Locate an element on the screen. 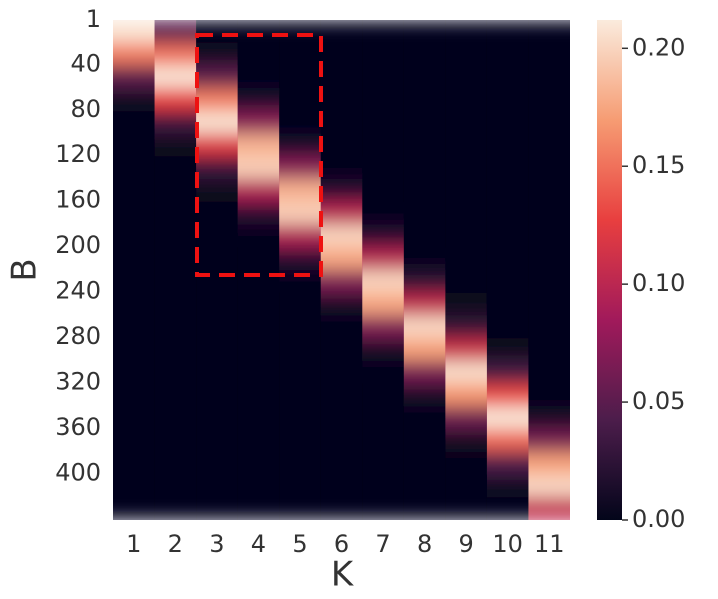  y-tick-label: 280 is located at coordinates (78, 336).